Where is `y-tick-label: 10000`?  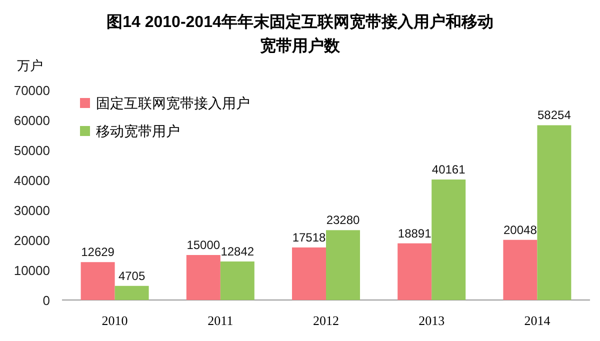 y-tick-label: 10000 is located at coordinates (32, 270).